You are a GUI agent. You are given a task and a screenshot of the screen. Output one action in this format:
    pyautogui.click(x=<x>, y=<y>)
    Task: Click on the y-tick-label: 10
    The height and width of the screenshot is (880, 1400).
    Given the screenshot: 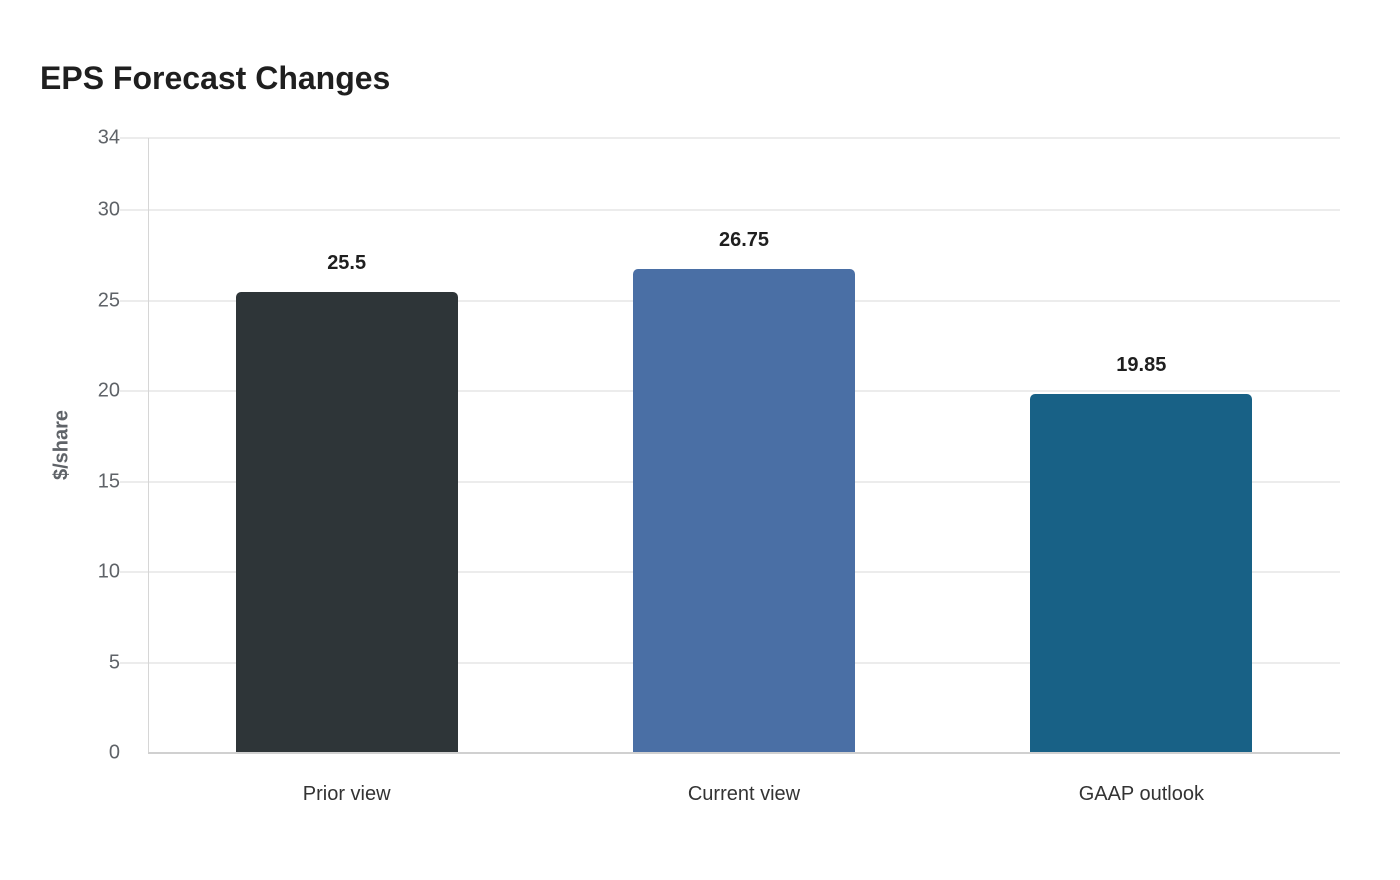 What is the action you would take?
    pyautogui.click(x=108, y=571)
    